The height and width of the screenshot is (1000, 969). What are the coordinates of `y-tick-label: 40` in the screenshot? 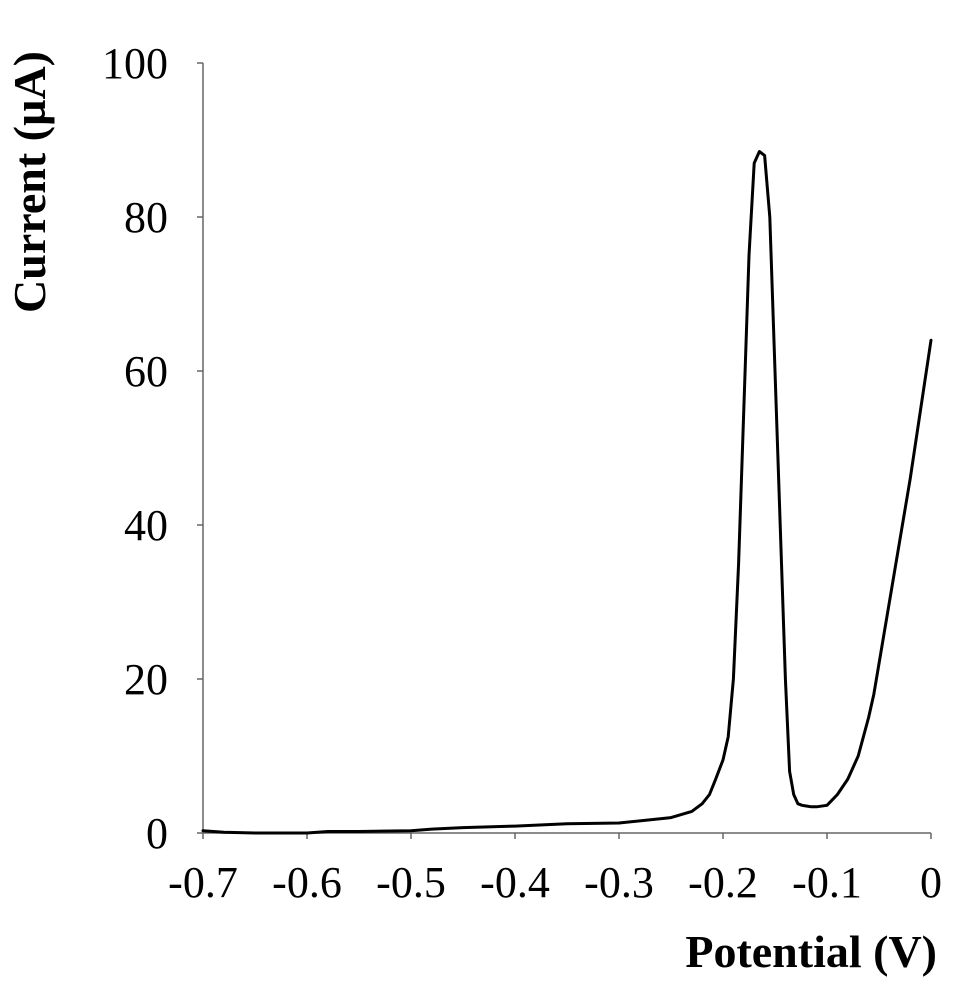 It's located at (146, 525).